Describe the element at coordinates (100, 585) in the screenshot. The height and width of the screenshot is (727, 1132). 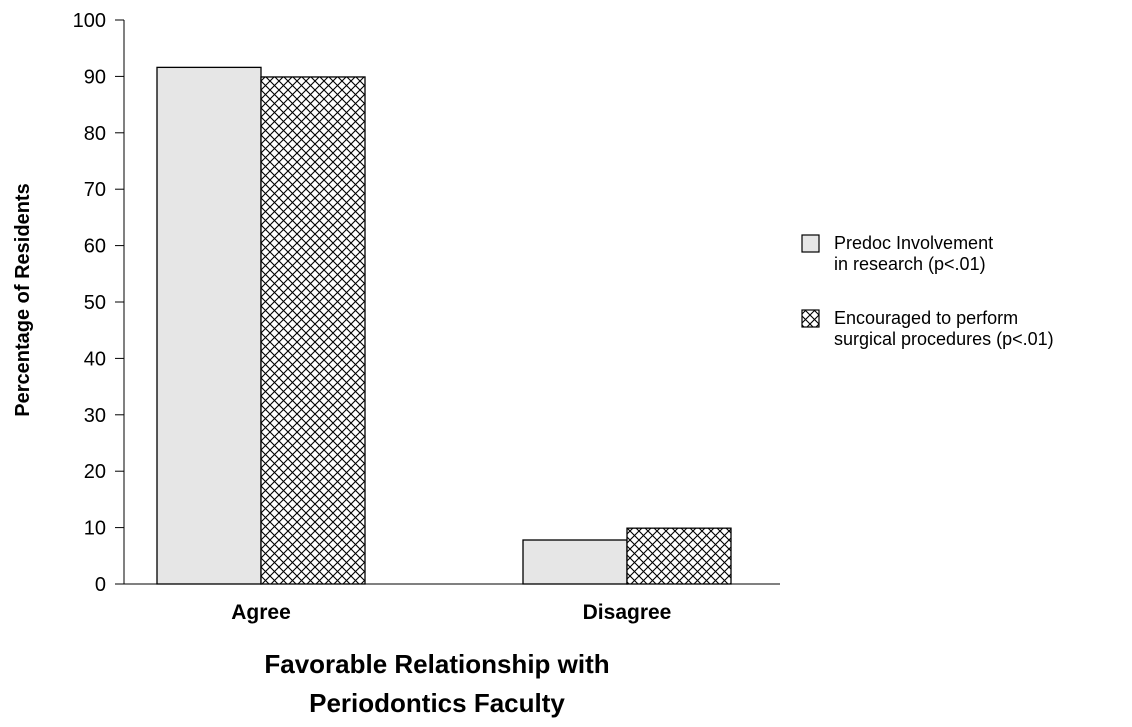
I see `y-tick-label: 0` at that location.